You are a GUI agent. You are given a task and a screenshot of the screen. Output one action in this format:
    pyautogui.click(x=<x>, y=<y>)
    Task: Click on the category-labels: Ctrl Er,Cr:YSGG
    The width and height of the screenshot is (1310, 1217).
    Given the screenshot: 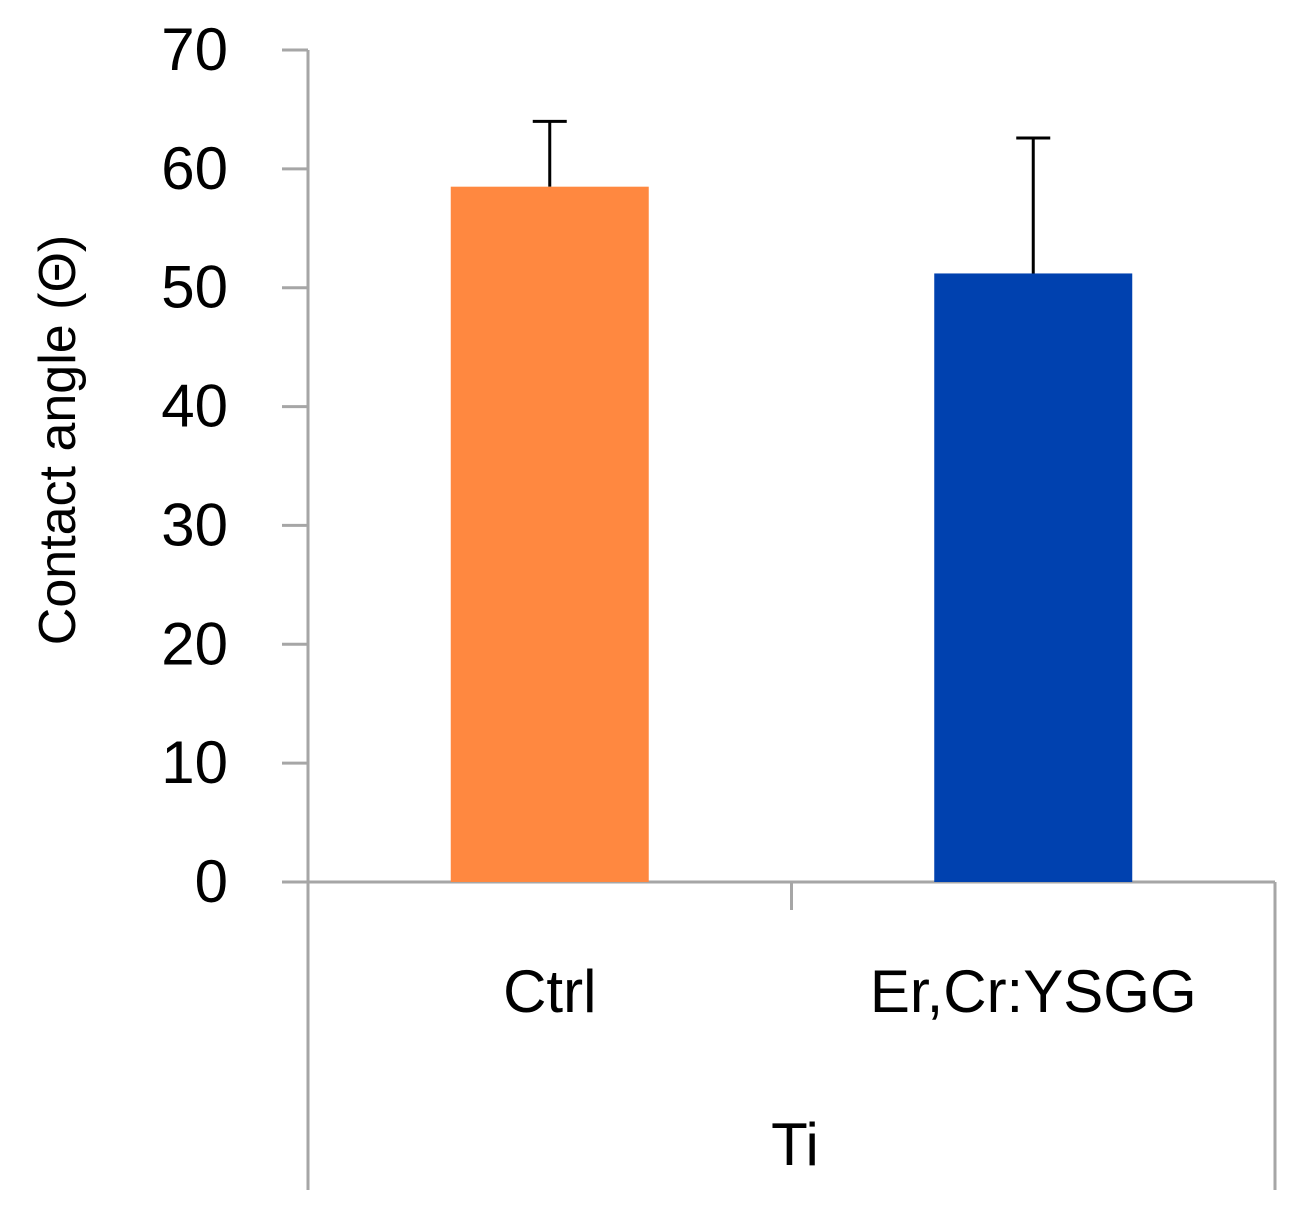 What is the action you would take?
    pyautogui.click(x=850, y=991)
    